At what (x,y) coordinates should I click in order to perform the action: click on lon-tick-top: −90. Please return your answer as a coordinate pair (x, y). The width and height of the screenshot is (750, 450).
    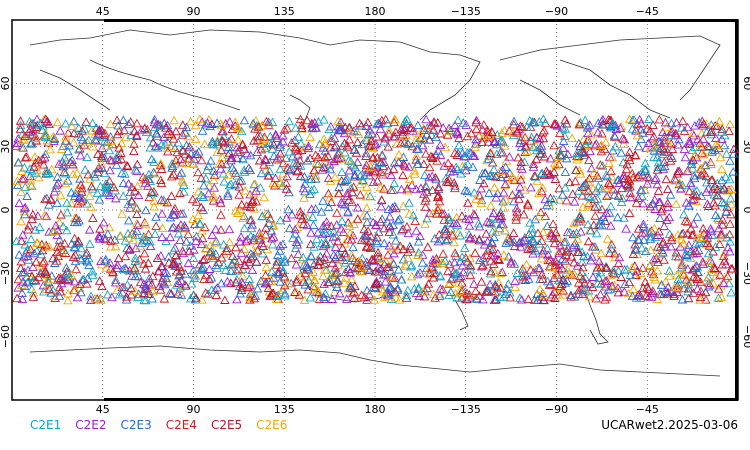
    Looking at the image, I should click on (556, 11).